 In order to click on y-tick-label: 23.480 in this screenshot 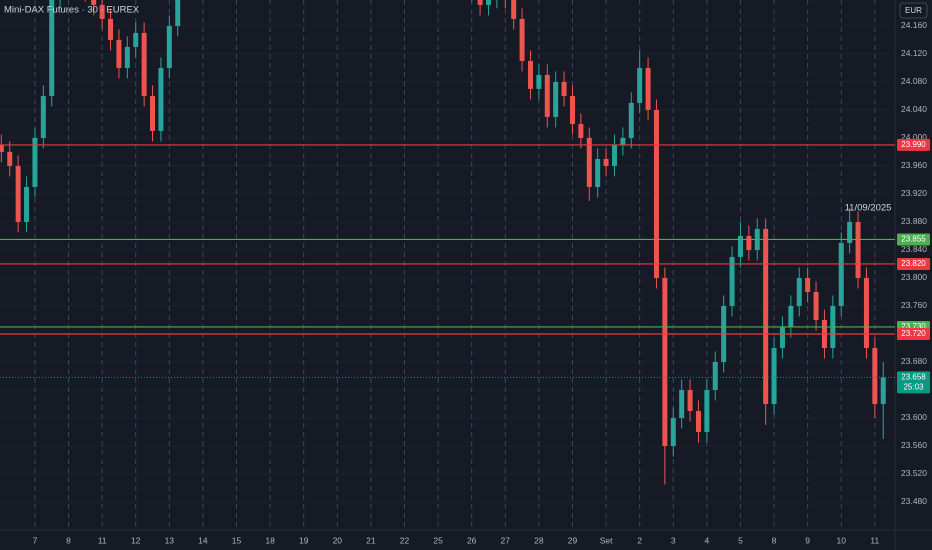, I will do `click(914, 501)`.